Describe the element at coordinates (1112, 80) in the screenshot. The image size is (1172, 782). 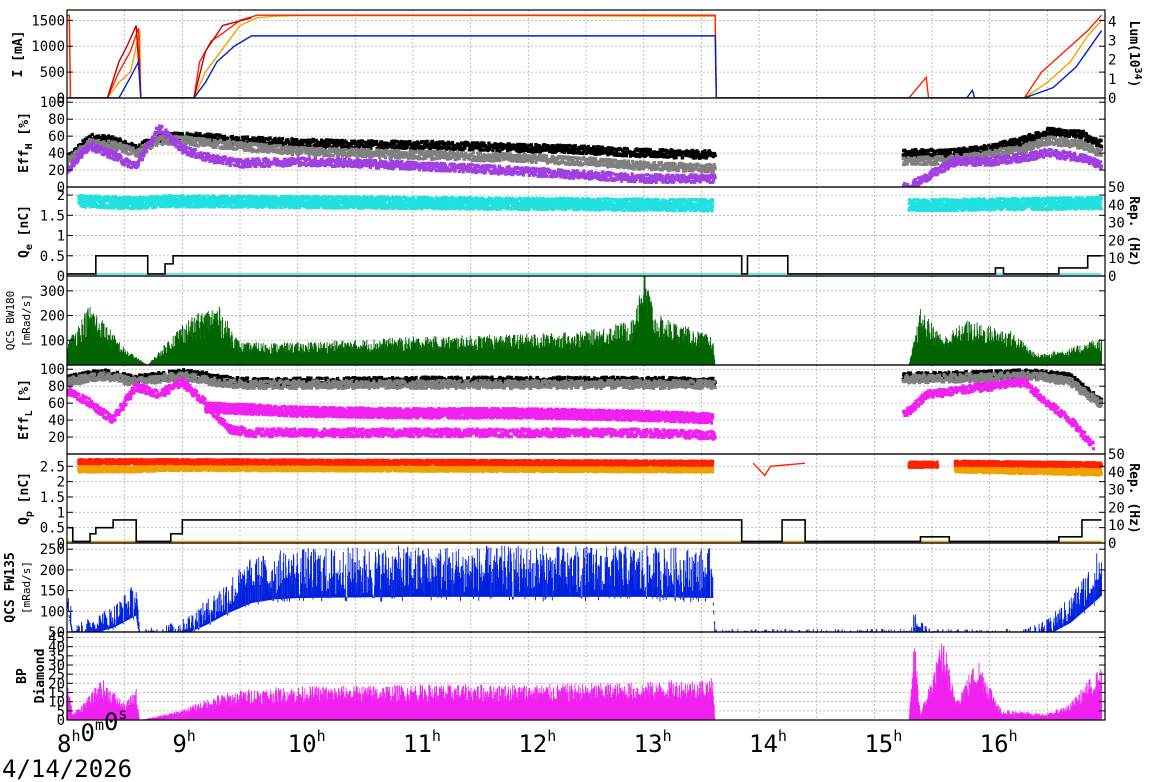
I see `y2-tick-label: 1` at that location.